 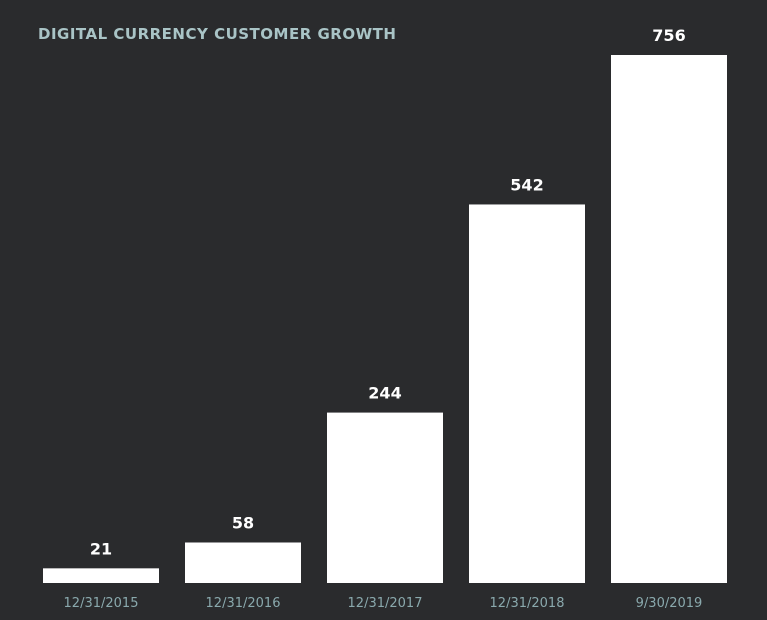 What do you see at coordinates (385, 603) in the screenshot?
I see `x-tick-label-3: 12/31/2017` at bounding box center [385, 603].